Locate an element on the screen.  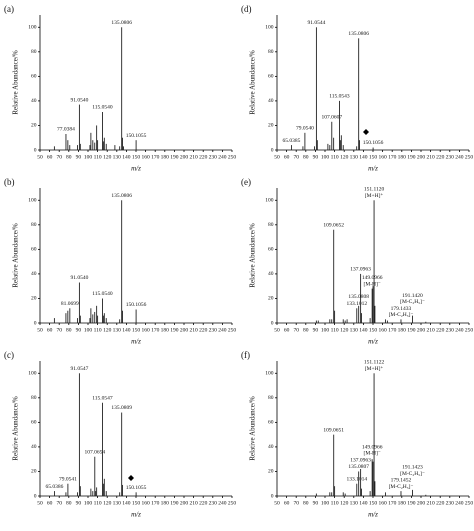
panel-label: (b) is located at coordinates (9, 182).